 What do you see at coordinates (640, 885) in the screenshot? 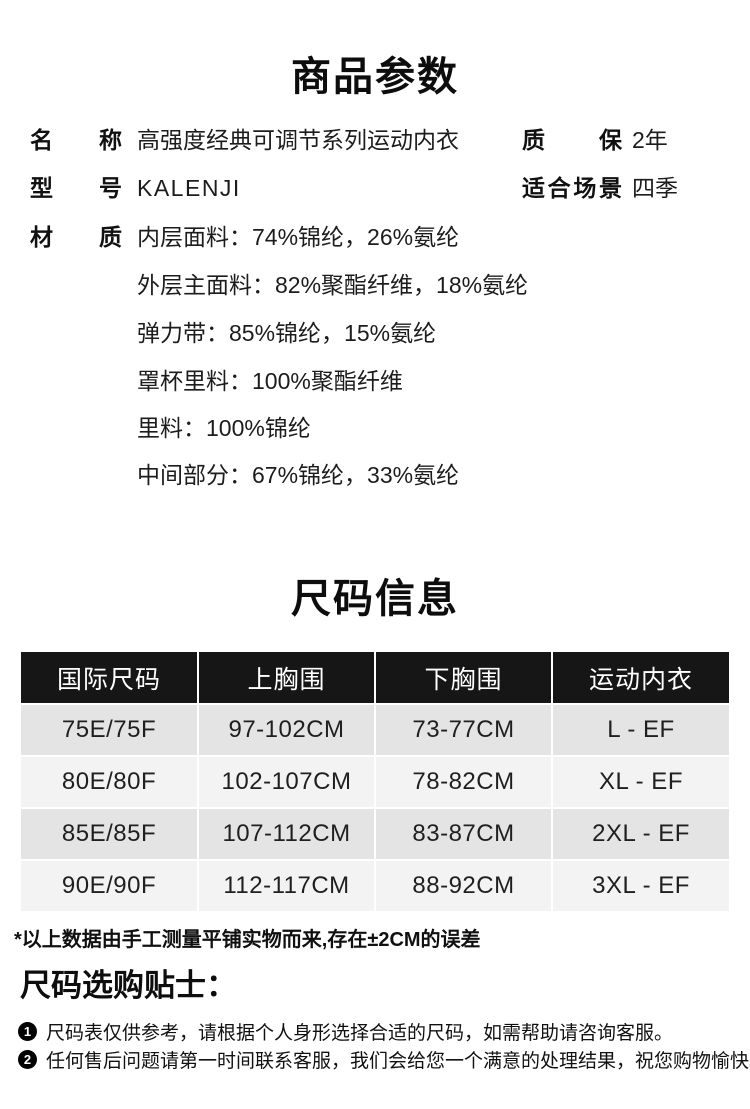
I see `cell-bra-size: 3XL - EF` at bounding box center [640, 885].